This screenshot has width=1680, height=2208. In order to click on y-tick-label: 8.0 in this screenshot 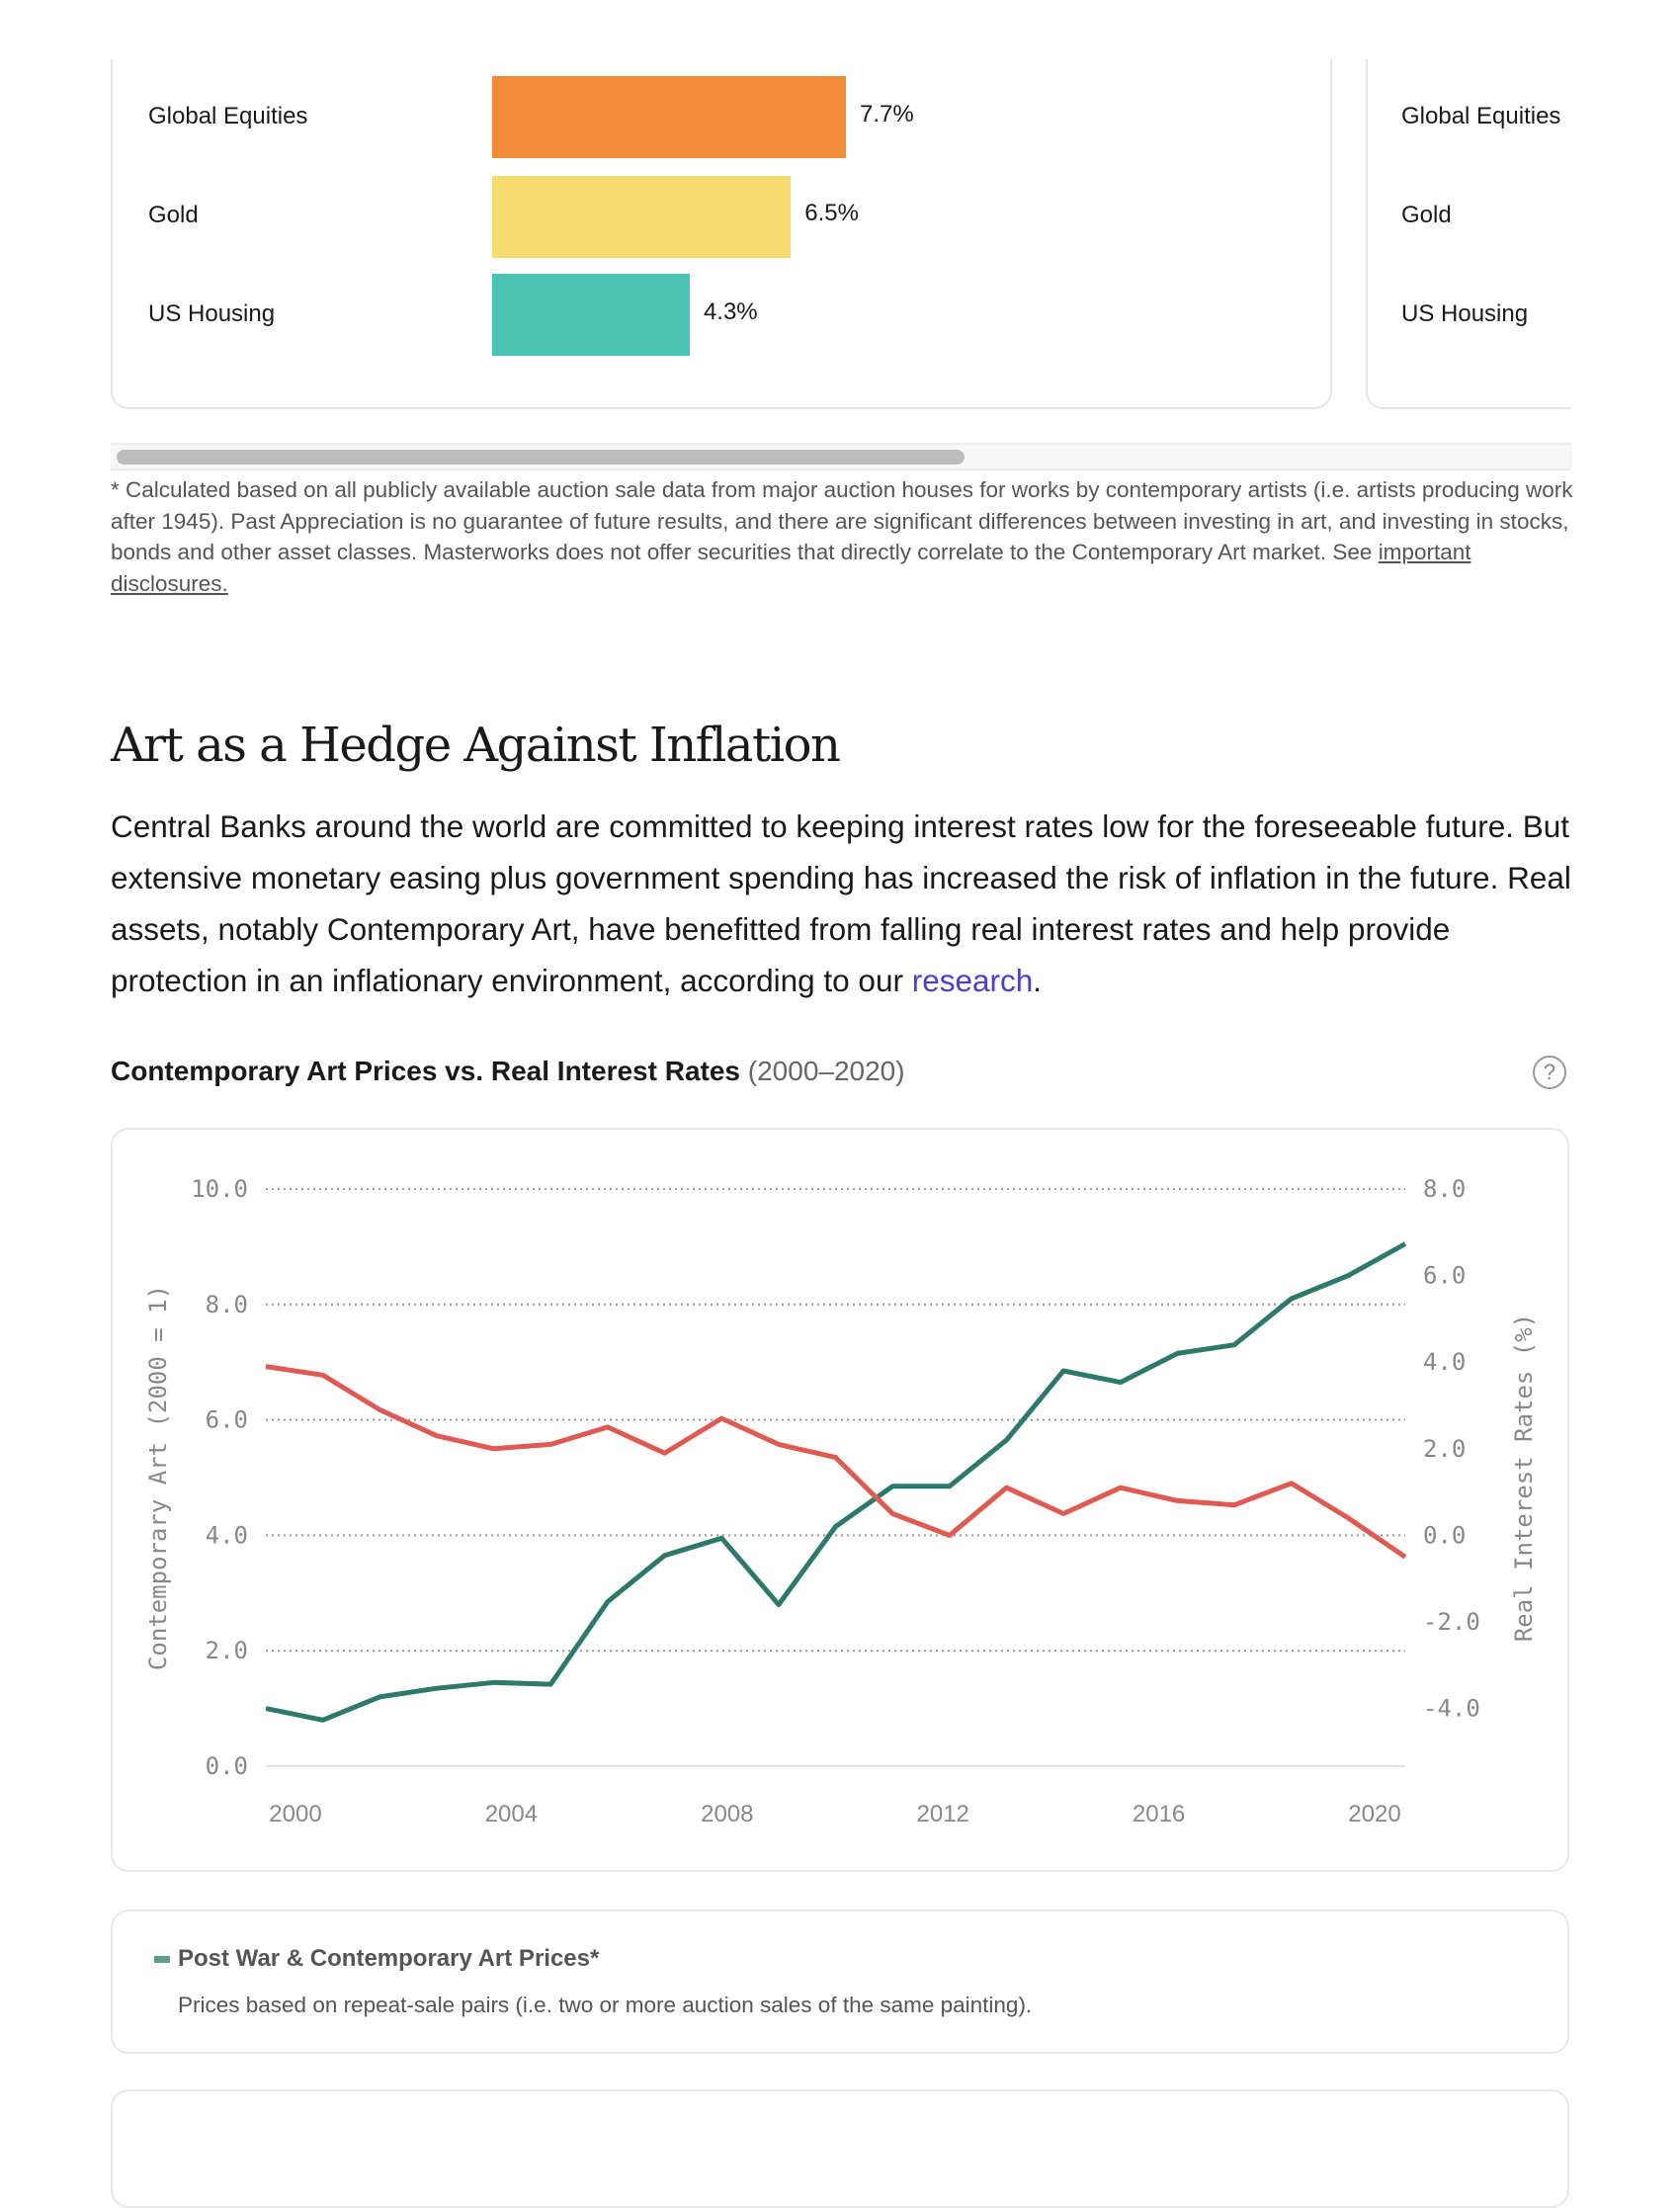, I will do `click(227, 1304)`.